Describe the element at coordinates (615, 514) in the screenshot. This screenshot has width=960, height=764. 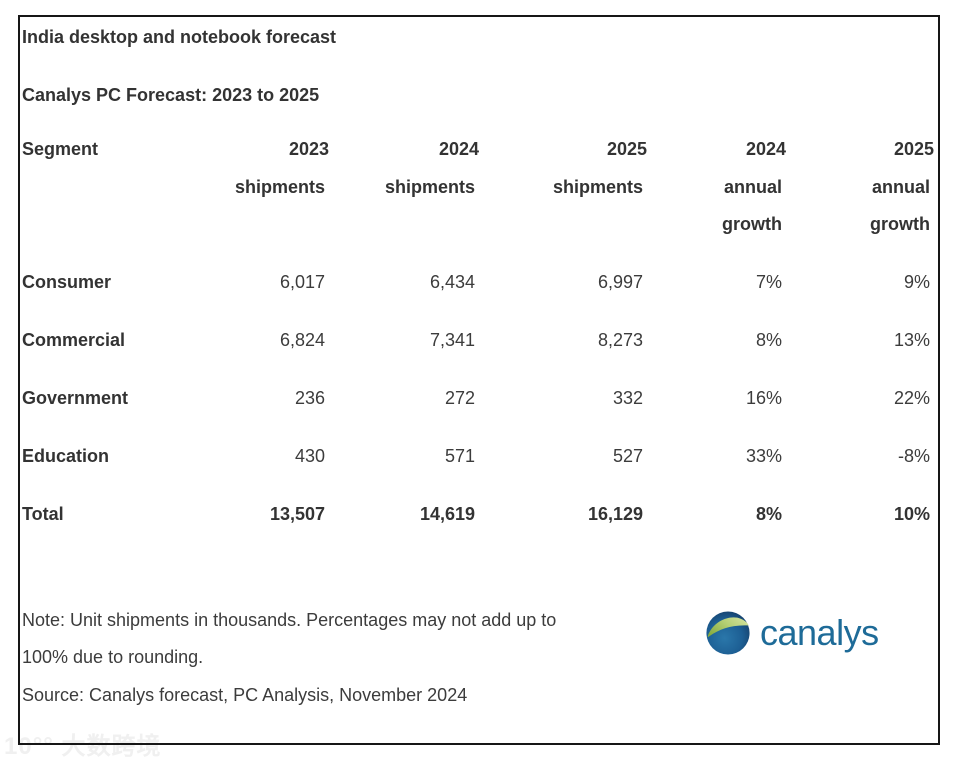
I see `value-cell: 16,129` at that location.